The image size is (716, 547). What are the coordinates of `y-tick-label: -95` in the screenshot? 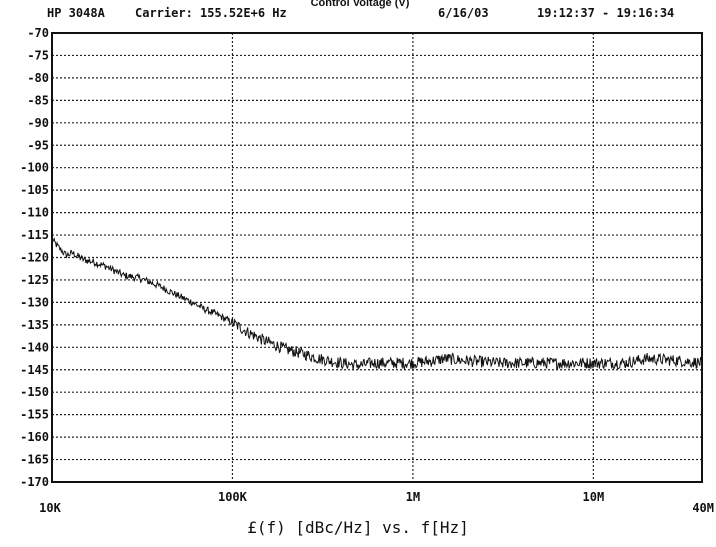 It's located at (38, 145).